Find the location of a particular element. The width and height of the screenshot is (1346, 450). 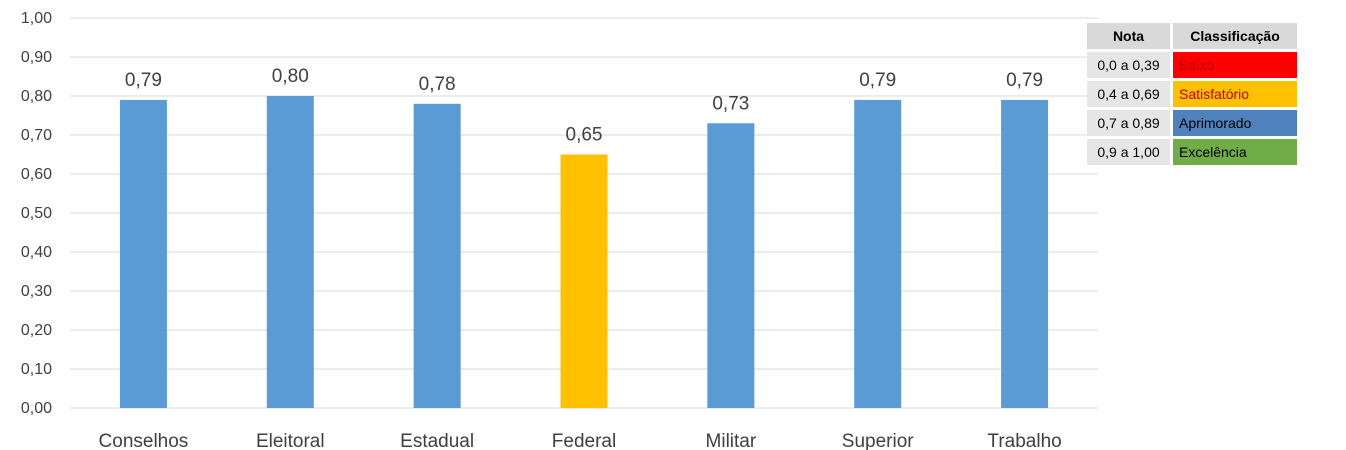

x-category-label: Superior is located at coordinates (878, 440).